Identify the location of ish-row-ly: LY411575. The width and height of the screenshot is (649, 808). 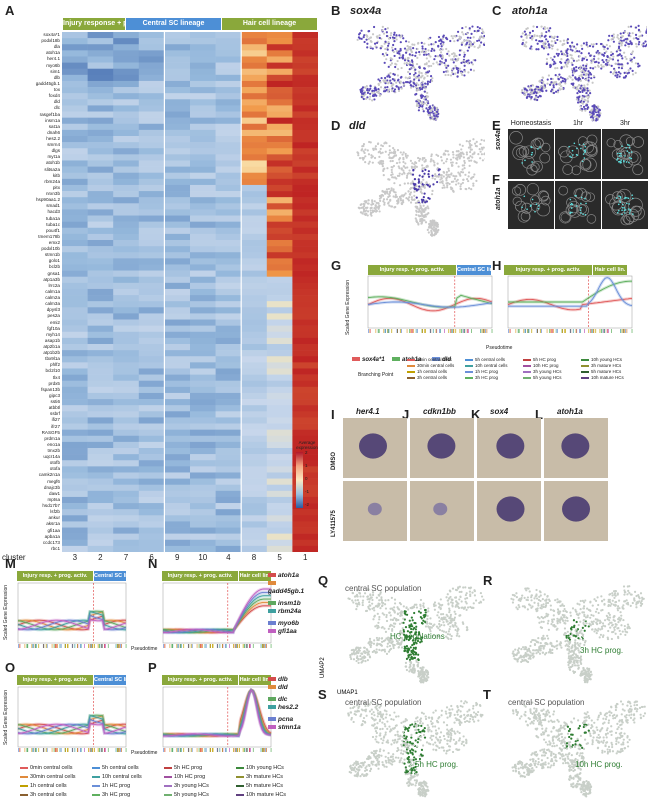
(334, 523).